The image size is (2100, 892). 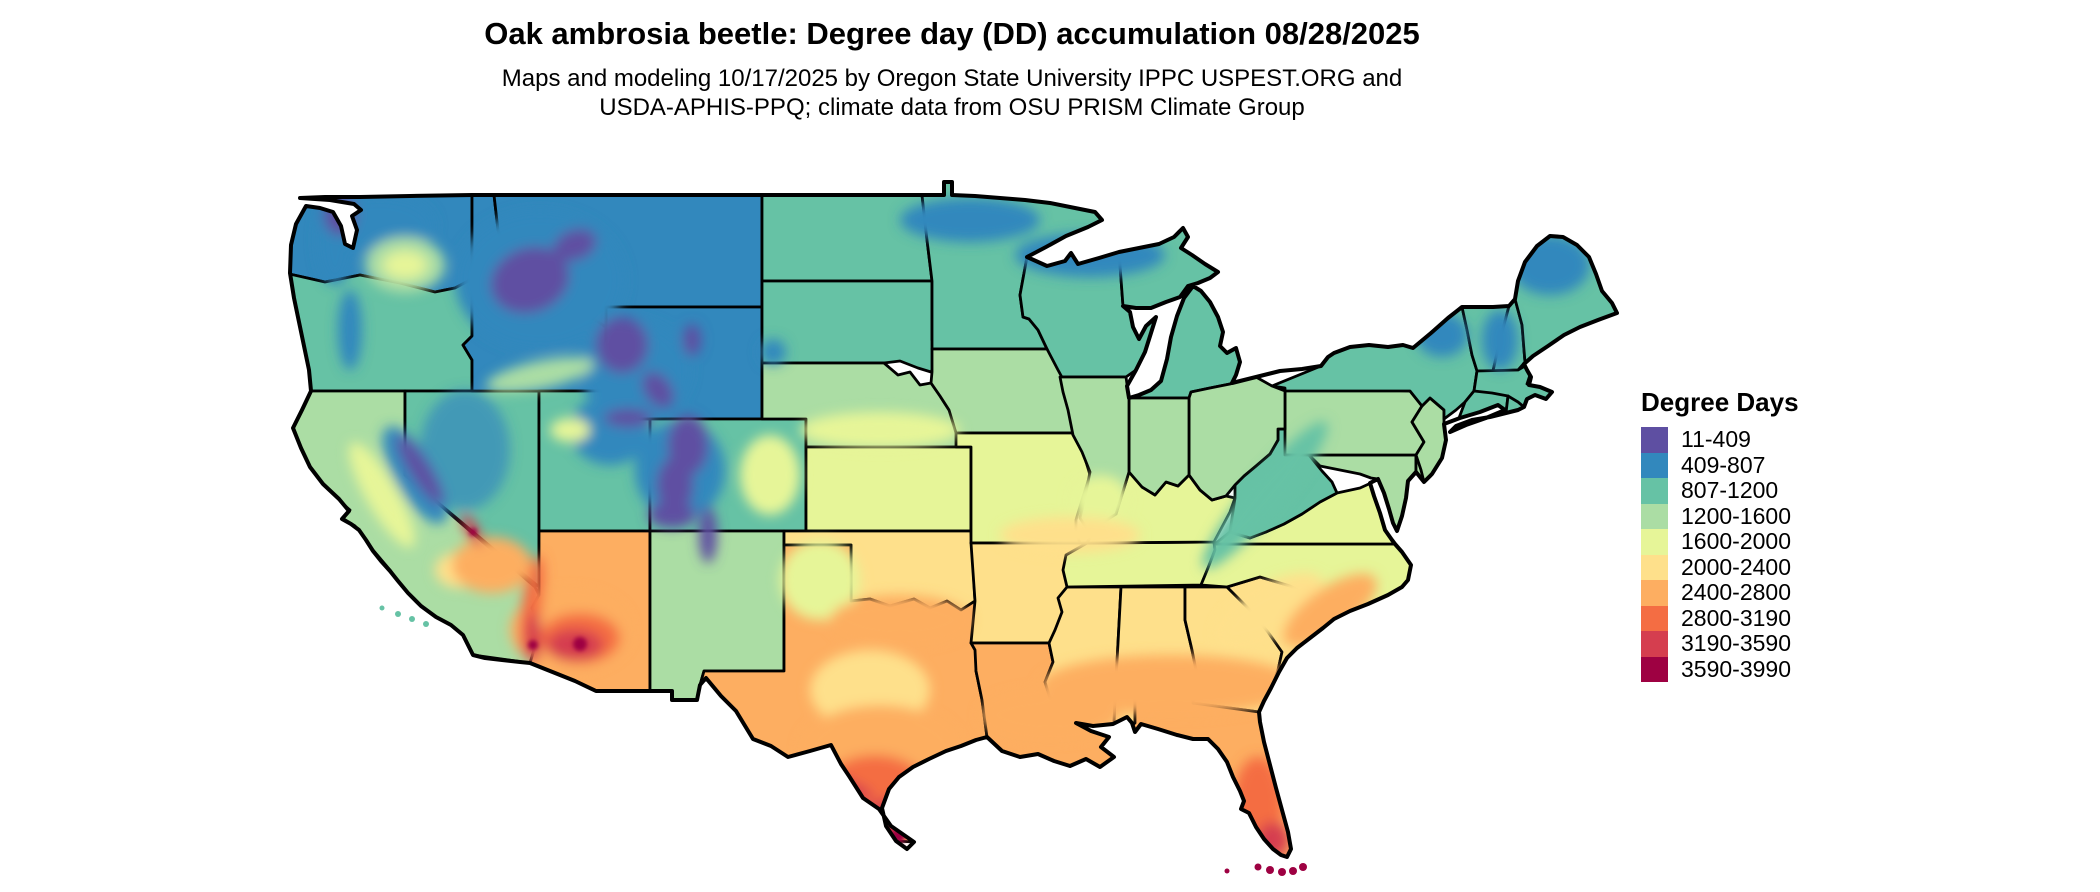 I want to click on blob-appalachians, so click(x=1265, y=495).